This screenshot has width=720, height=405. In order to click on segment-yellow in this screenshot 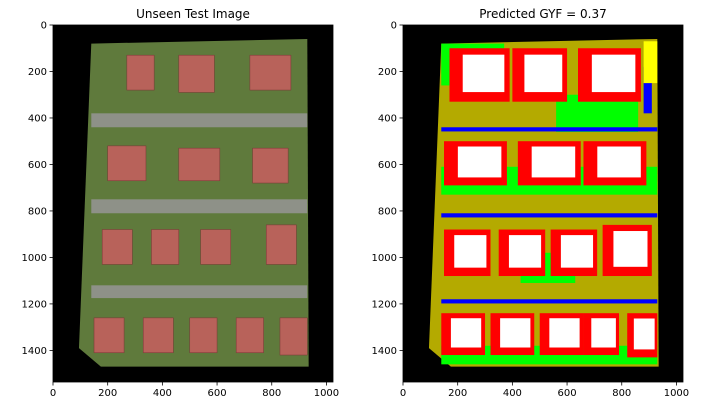, I will do `click(650, 62)`.